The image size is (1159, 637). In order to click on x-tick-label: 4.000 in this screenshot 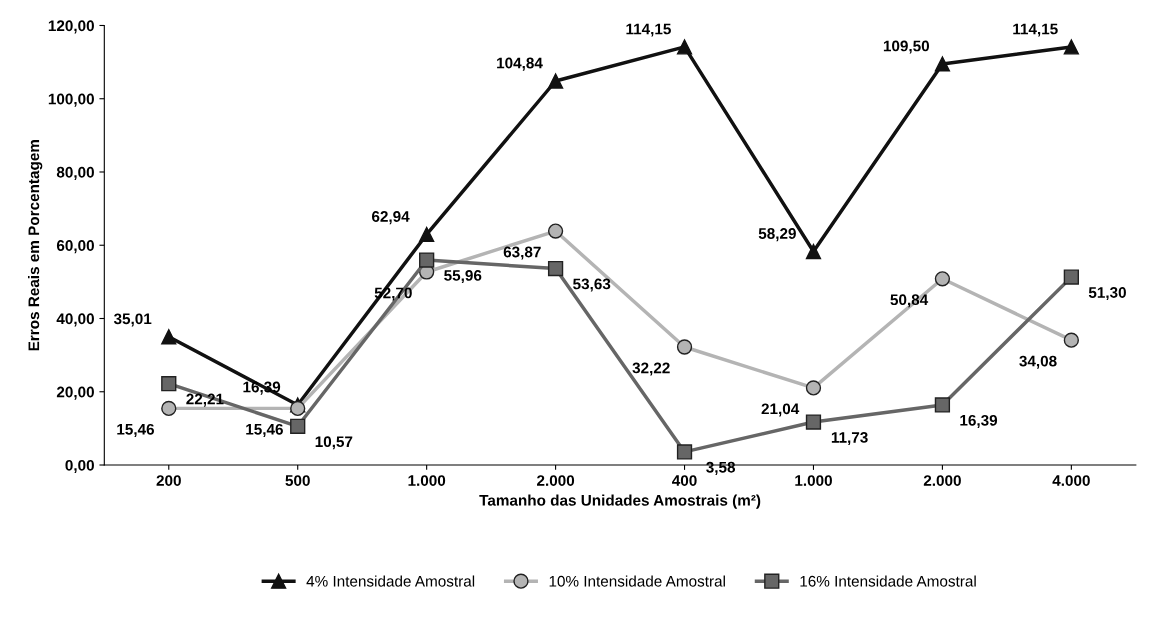, I will do `click(1071, 480)`.